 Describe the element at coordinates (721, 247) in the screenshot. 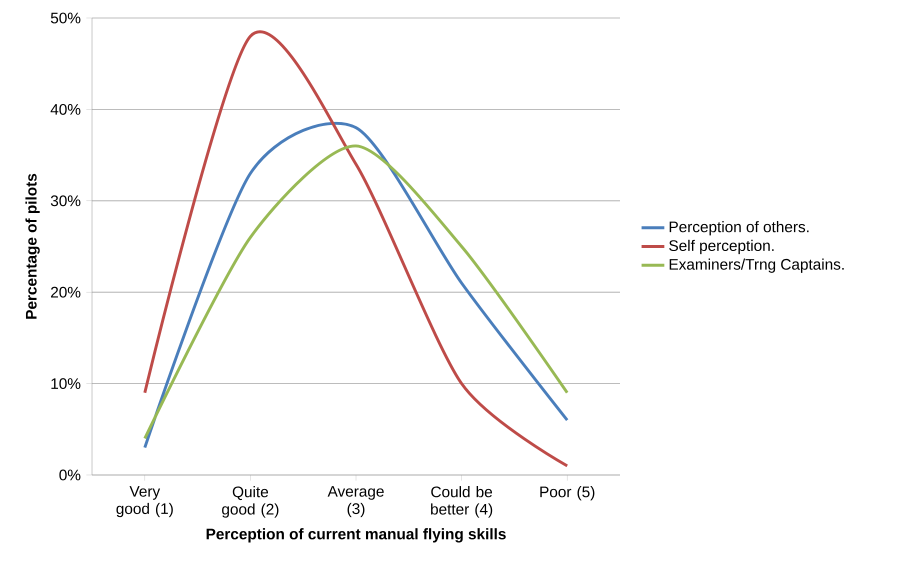

I see `legend-label: Self perception.` at that location.